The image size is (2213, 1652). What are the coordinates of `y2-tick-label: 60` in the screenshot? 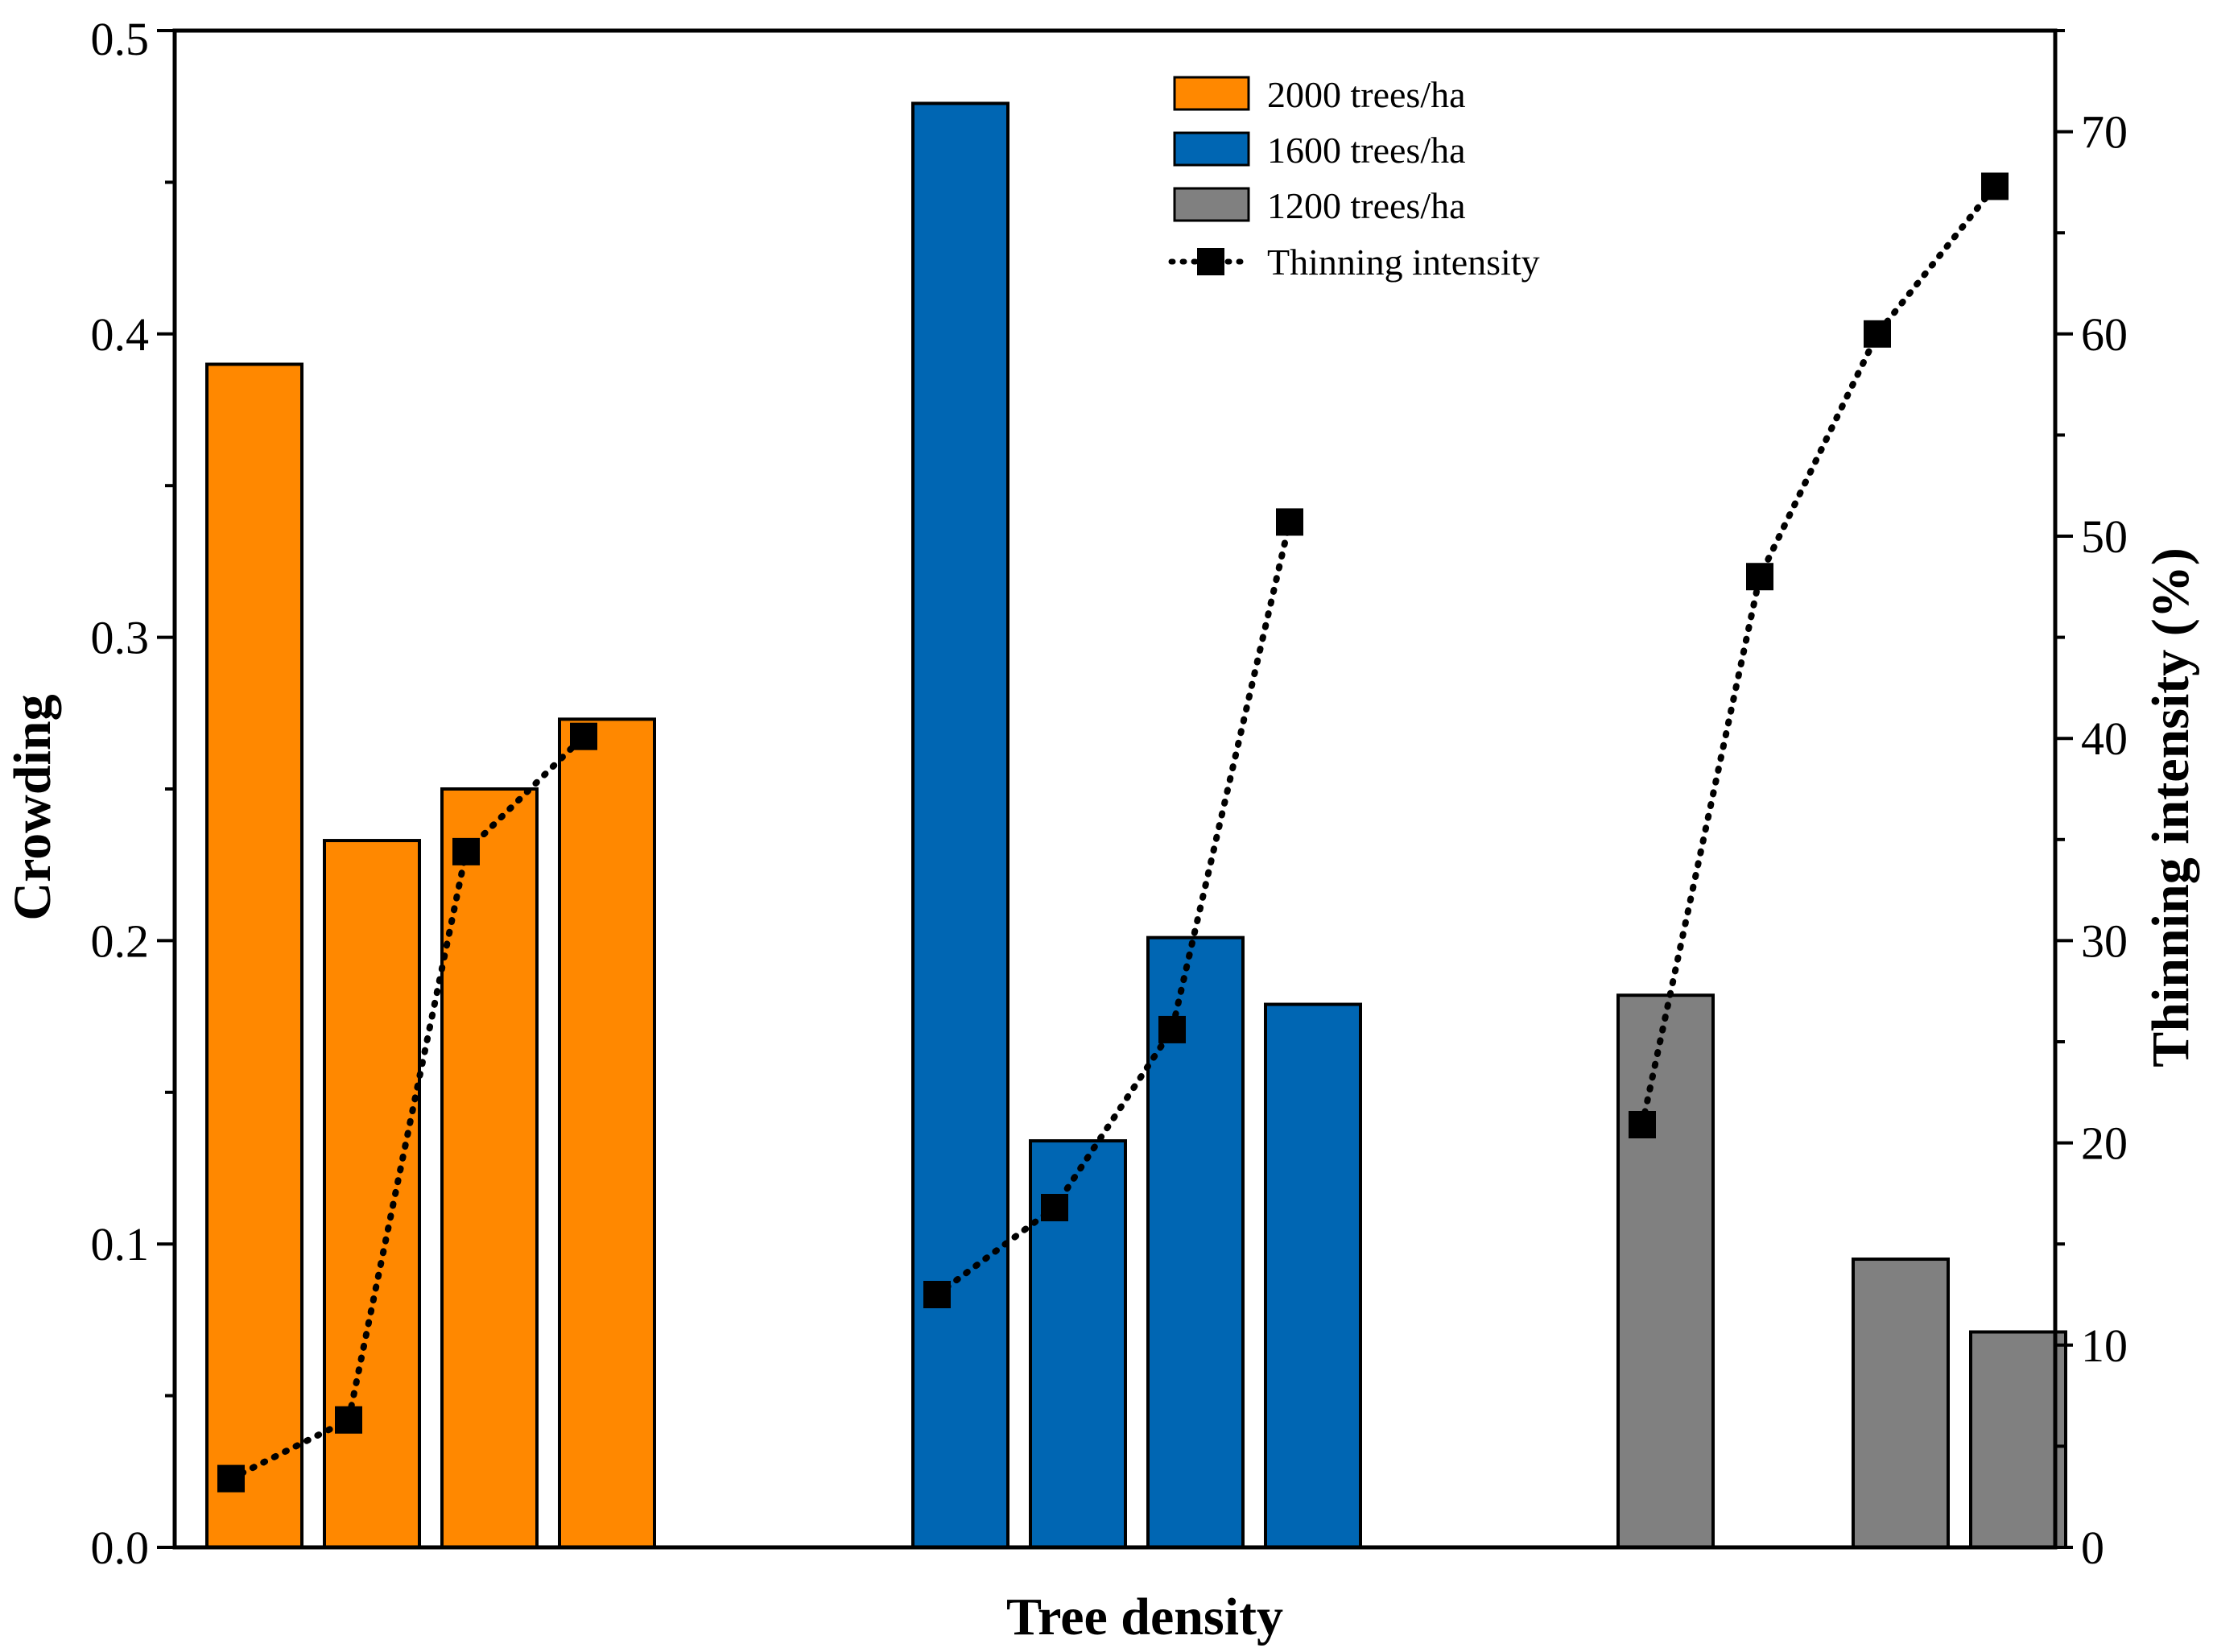 It's located at (2104, 335).